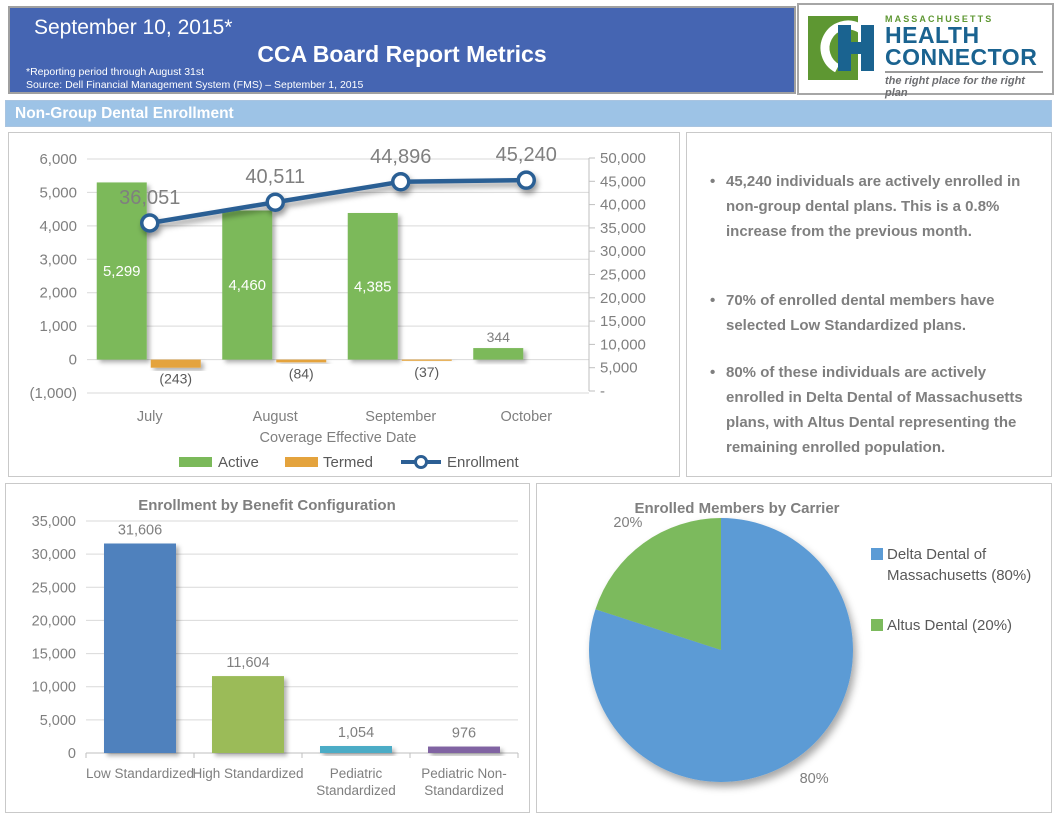 This screenshot has width=1057, height=822. Describe the element at coordinates (627, 523) in the screenshot. I see `pie-percent-label: 20%` at that location.